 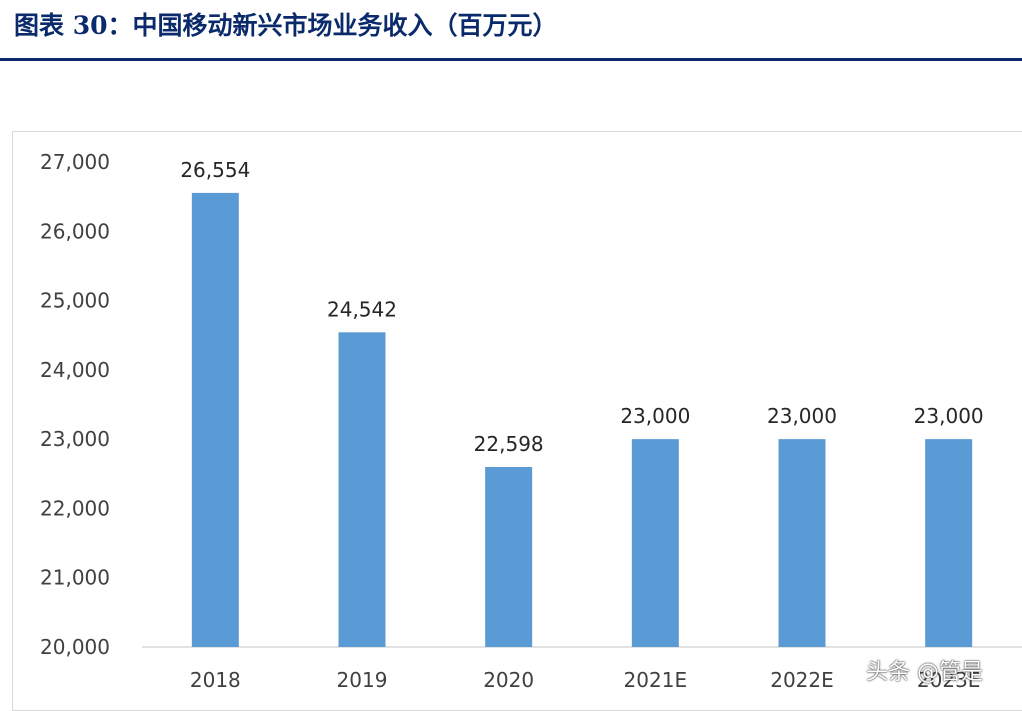 What do you see at coordinates (75, 162) in the screenshot?
I see `y-tick-label: 27,000` at bounding box center [75, 162].